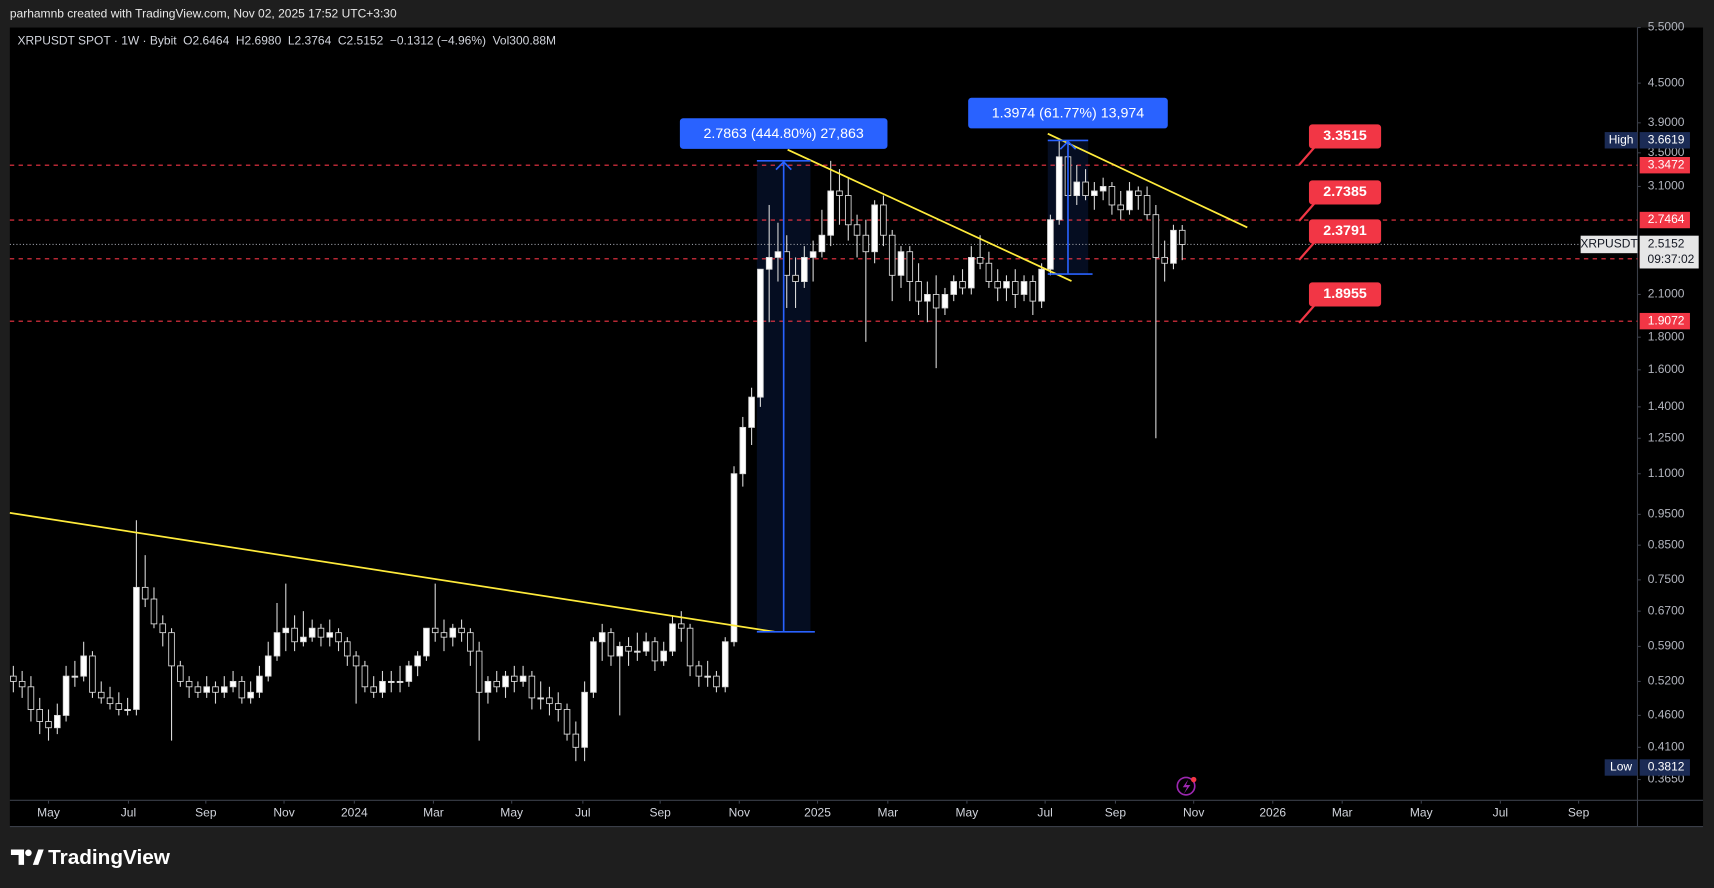 Image resolution: width=1714 pixels, height=888 pixels. What do you see at coordinates (392, 572) in the screenshot?
I see `trendline` at bounding box center [392, 572].